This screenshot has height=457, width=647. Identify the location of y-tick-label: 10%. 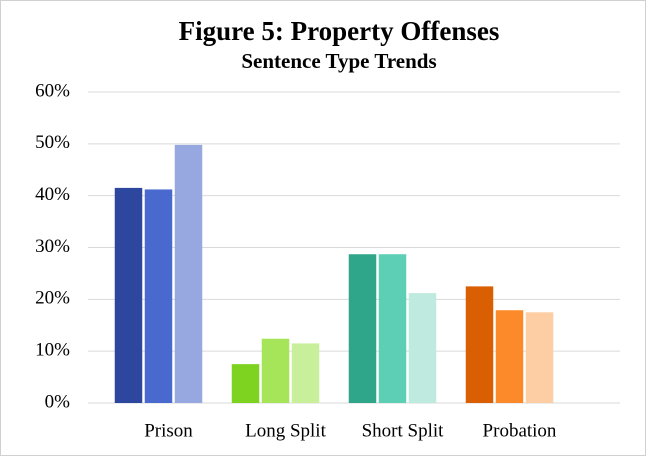
(52, 350).